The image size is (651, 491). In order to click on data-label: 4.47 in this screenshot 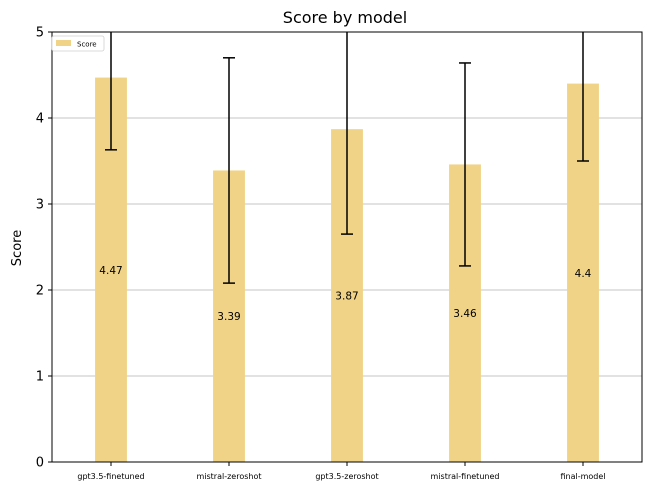, I will do `click(110, 271)`.